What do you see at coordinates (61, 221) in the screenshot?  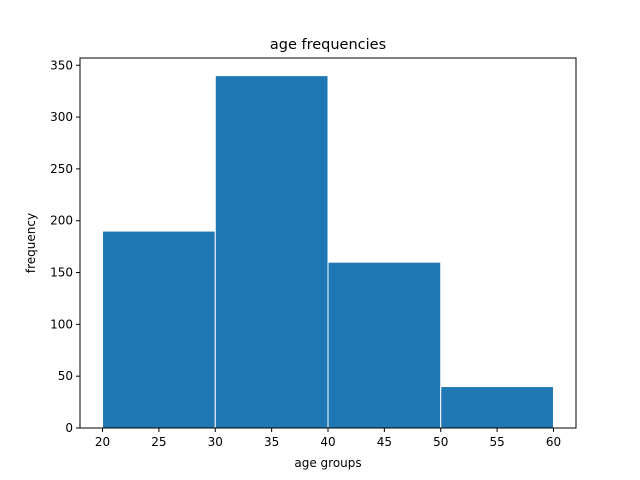 I see `y-tick-label: 200` at bounding box center [61, 221].